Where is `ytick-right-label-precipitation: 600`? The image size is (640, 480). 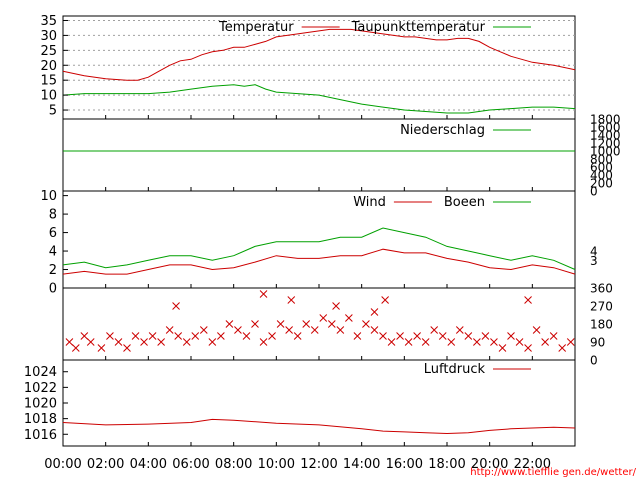
ytick-right-label-precipitation: 600 is located at coordinates (601, 168).